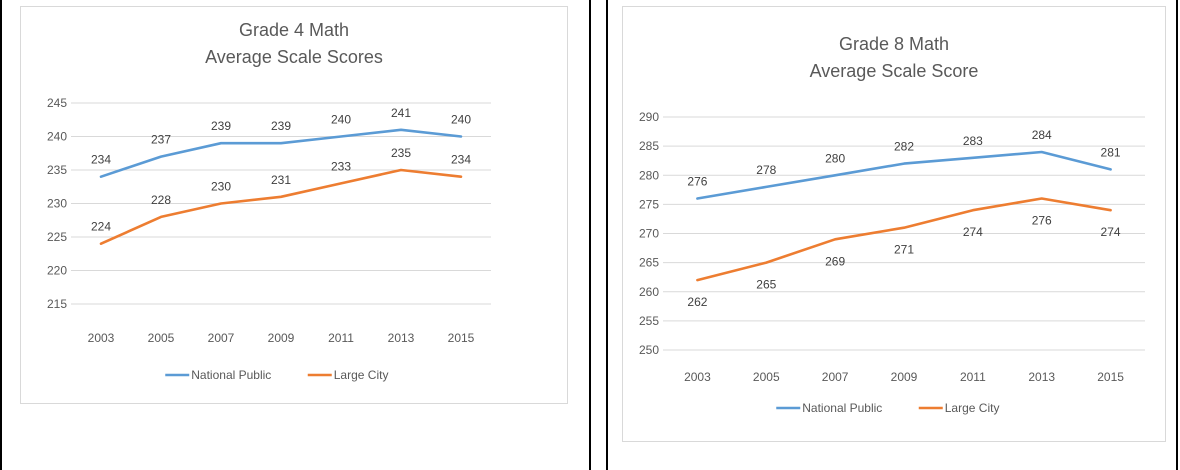  Describe the element at coordinates (57, 204) in the screenshot. I see `y-tick-label: 230` at that location.